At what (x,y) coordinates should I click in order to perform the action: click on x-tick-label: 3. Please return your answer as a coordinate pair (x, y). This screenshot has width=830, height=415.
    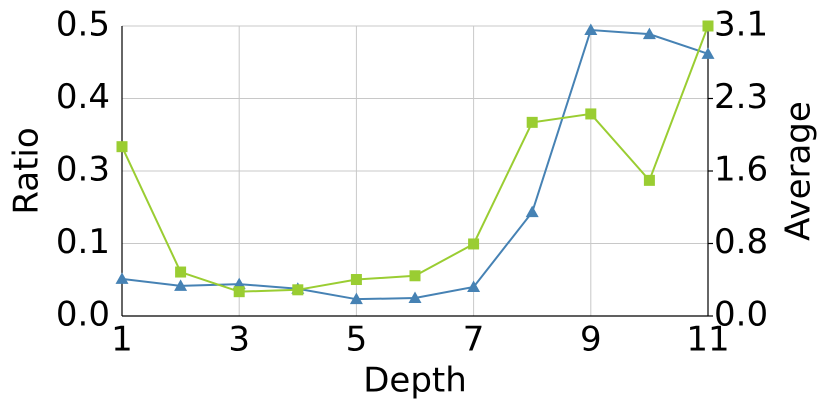
    Looking at the image, I should click on (239, 340).